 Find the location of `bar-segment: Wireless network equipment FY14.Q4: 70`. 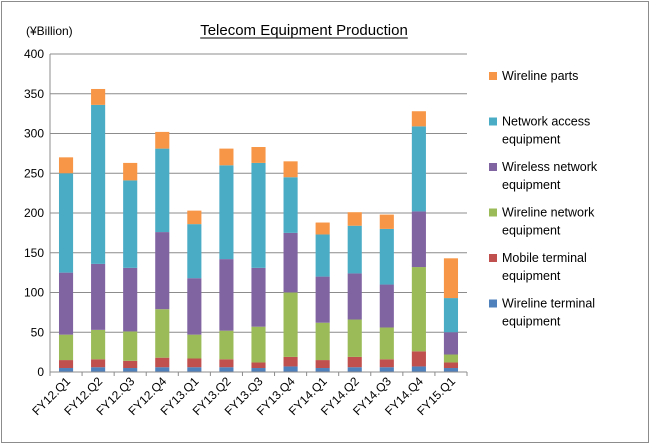

bar-segment: Wireless network equipment FY14.Q4: 70 is located at coordinates (418, 239).